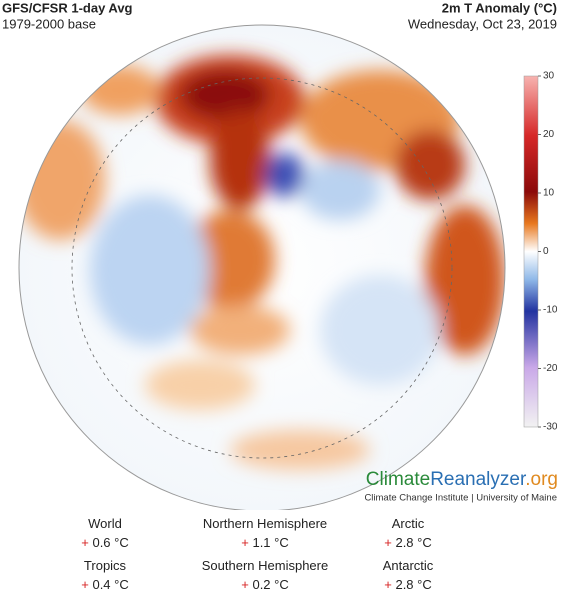  I want to click on colorbar-tick-label: -30, so click(550, 427).